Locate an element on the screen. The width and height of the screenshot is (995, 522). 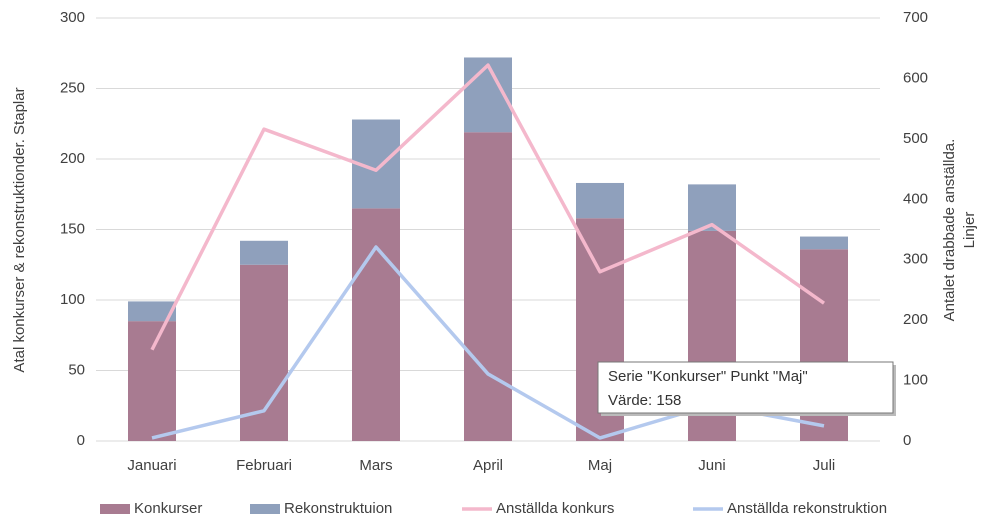
y-tick-label: 50 is located at coordinates (76, 369).